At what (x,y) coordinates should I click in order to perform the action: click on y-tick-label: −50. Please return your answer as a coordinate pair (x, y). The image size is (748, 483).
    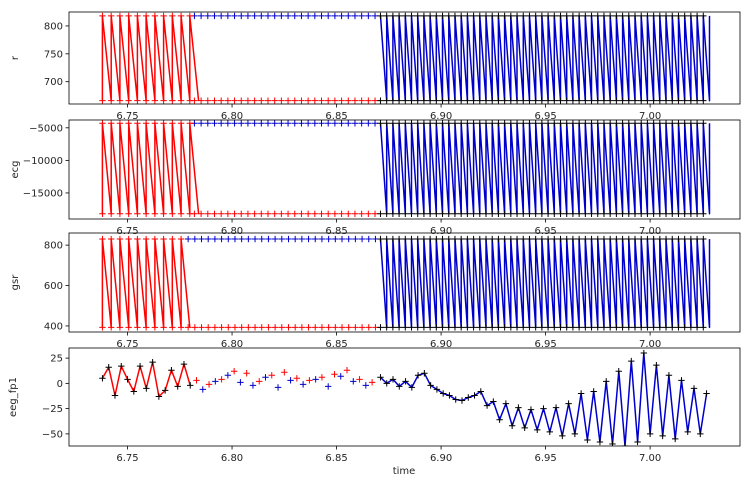
    Looking at the image, I should click on (52, 434).